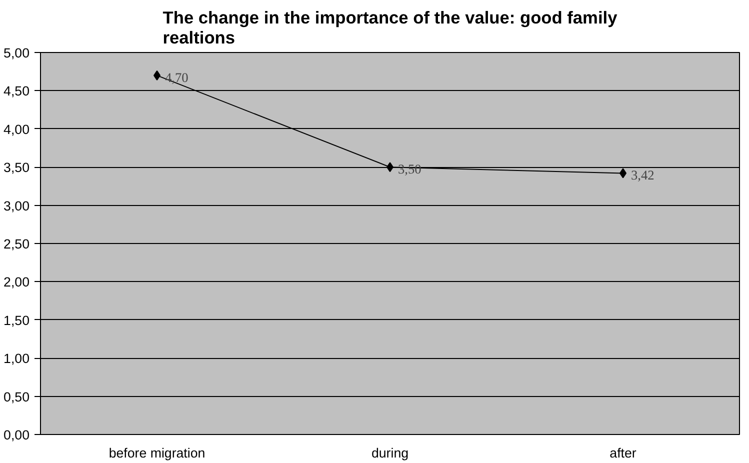 Image resolution: width=749 pixels, height=463 pixels. Describe the element at coordinates (17, 396) in the screenshot. I see `y-tick-label: 0,50` at that location.